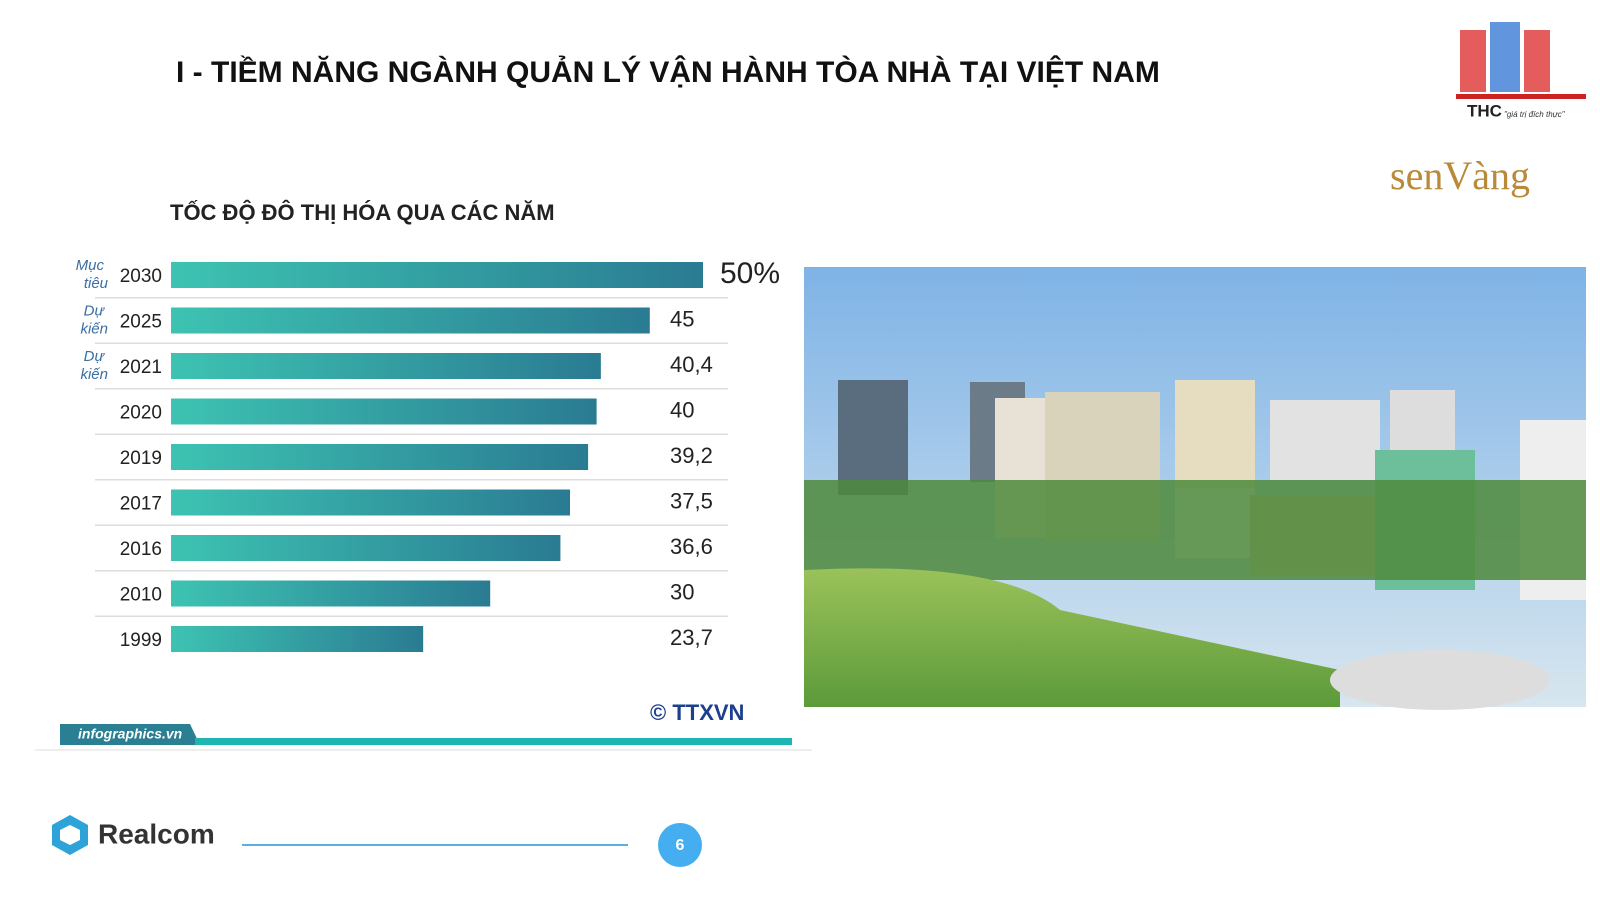  What do you see at coordinates (141, 504) in the screenshot?
I see `category-label: 2017` at bounding box center [141, 504].